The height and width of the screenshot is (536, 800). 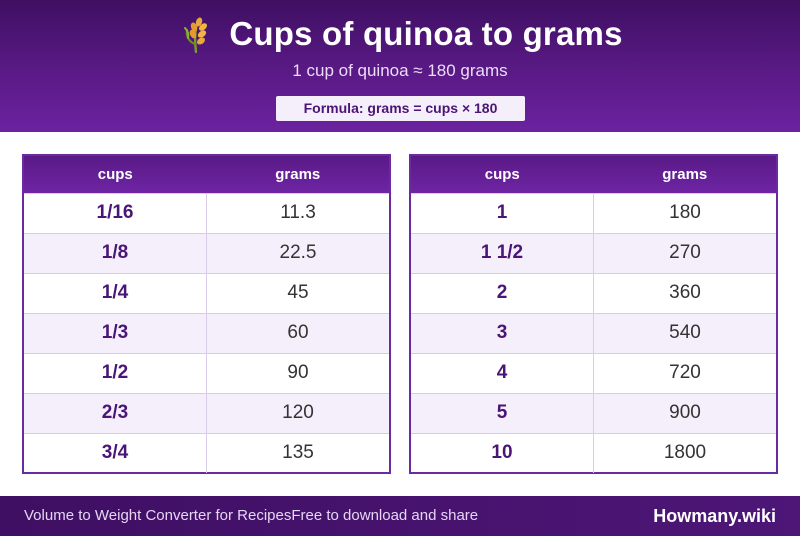 I want to click on grams-cell: 270, so click(x=684, y=252).